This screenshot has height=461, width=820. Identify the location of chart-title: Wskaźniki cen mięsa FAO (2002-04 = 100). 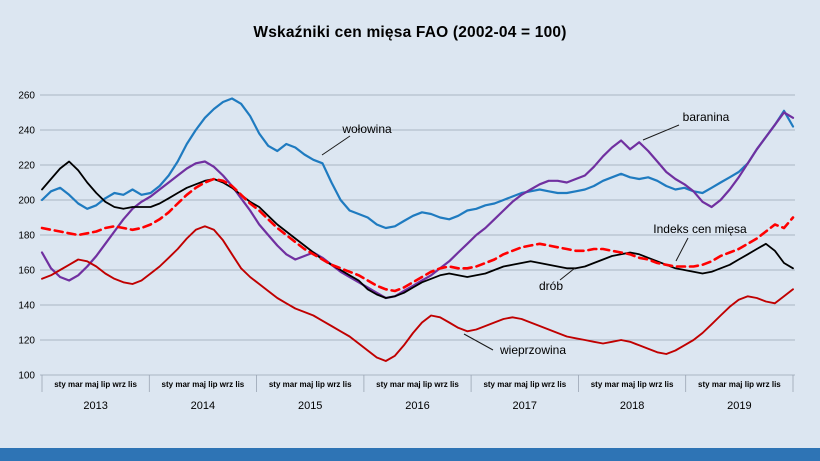
(410, 32).